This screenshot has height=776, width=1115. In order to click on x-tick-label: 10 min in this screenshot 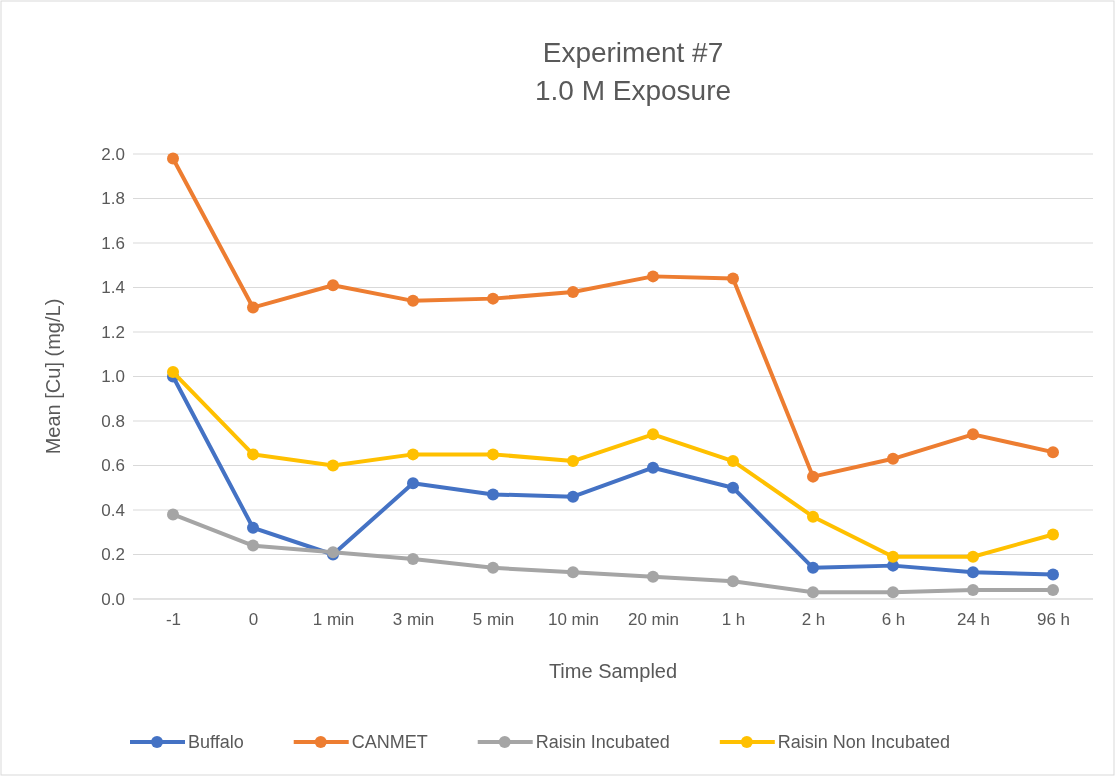, I will do `click(573, 620)`.